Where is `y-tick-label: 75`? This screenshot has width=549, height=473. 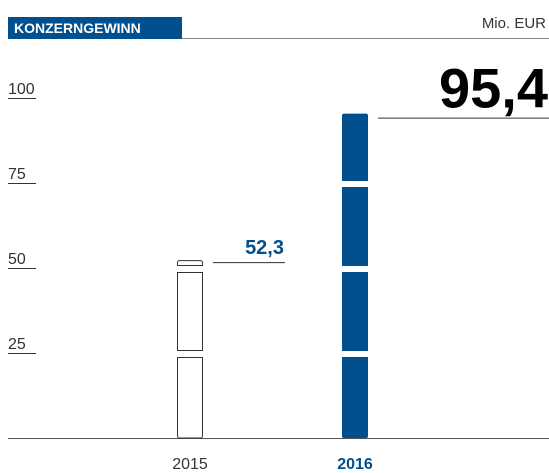 y-tick-label: 75 is located at coordinates (17, 174).